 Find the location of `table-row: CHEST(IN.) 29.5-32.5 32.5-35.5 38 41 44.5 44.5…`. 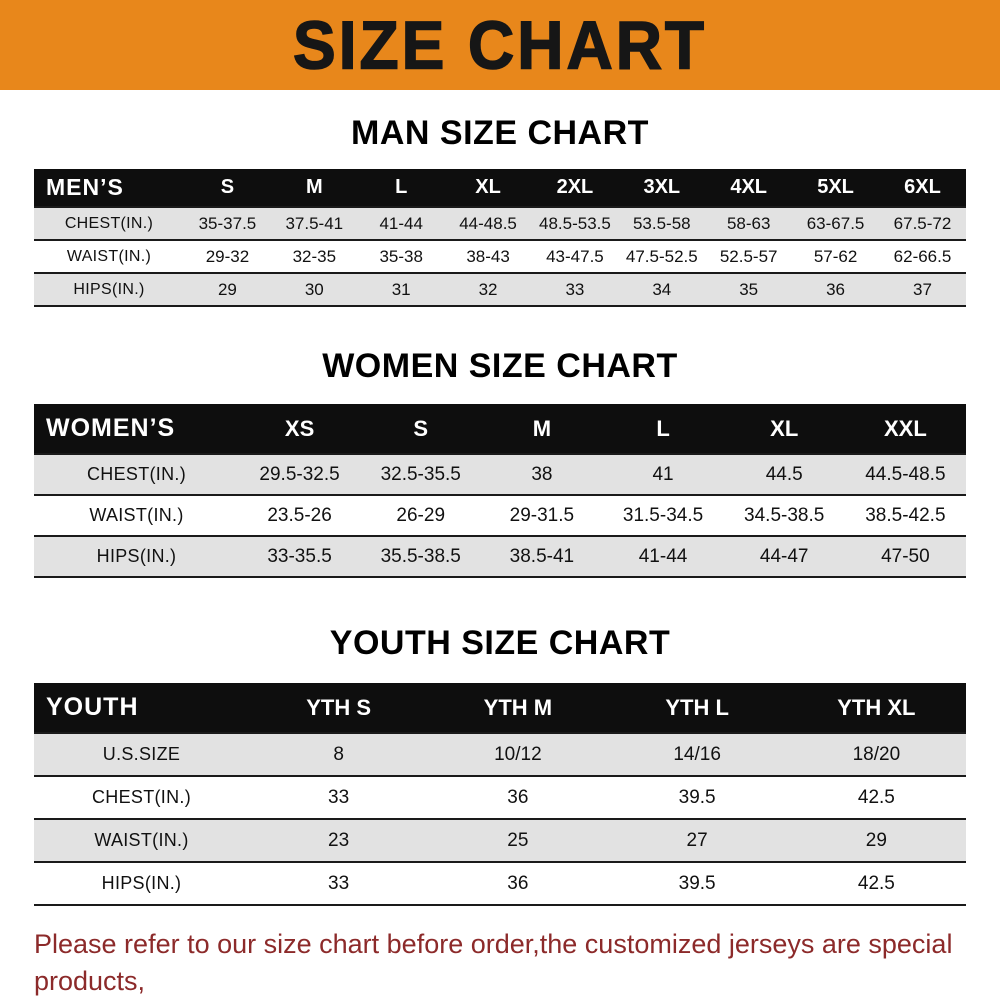

table-row: CHEST(IN.) 29.5-32.5 32.5-35.5 38 41 44.5 44.5… is located at coordinates (500, 474).